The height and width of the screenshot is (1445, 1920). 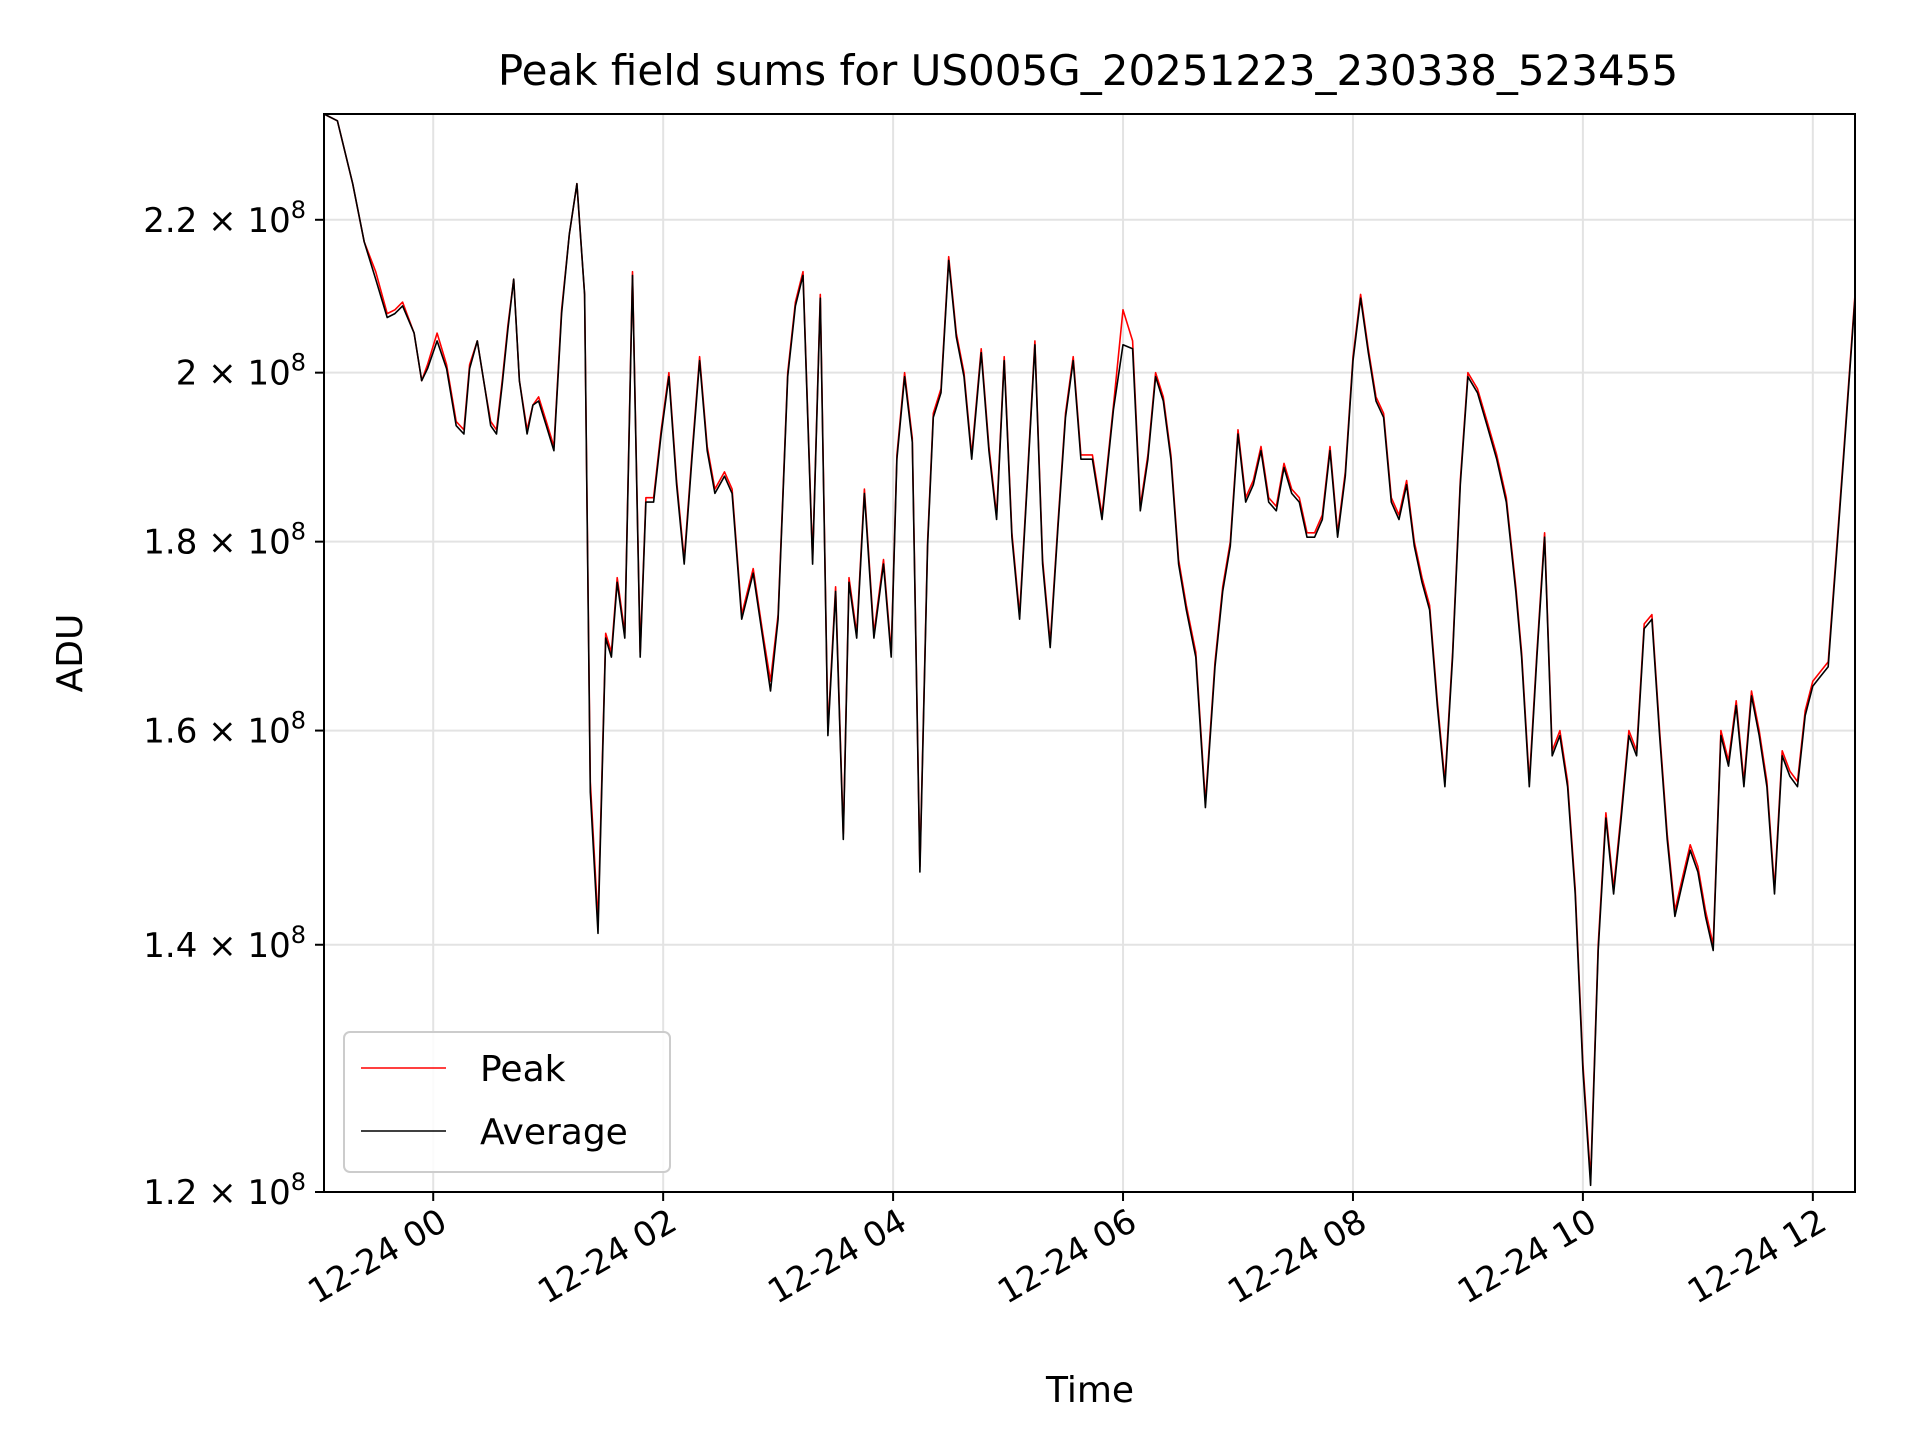 What do you see at coordinates (554, 1132) in the screenshot?
I see `legend-label-average: Average` at bounding box center [554, 1132].